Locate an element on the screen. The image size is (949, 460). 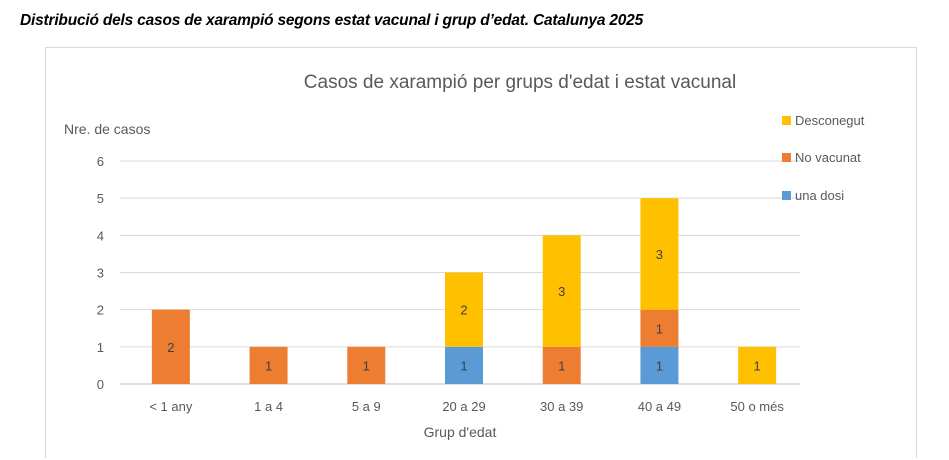
x-tick-label: 20 a 29 is located at coordinates (463, 406).